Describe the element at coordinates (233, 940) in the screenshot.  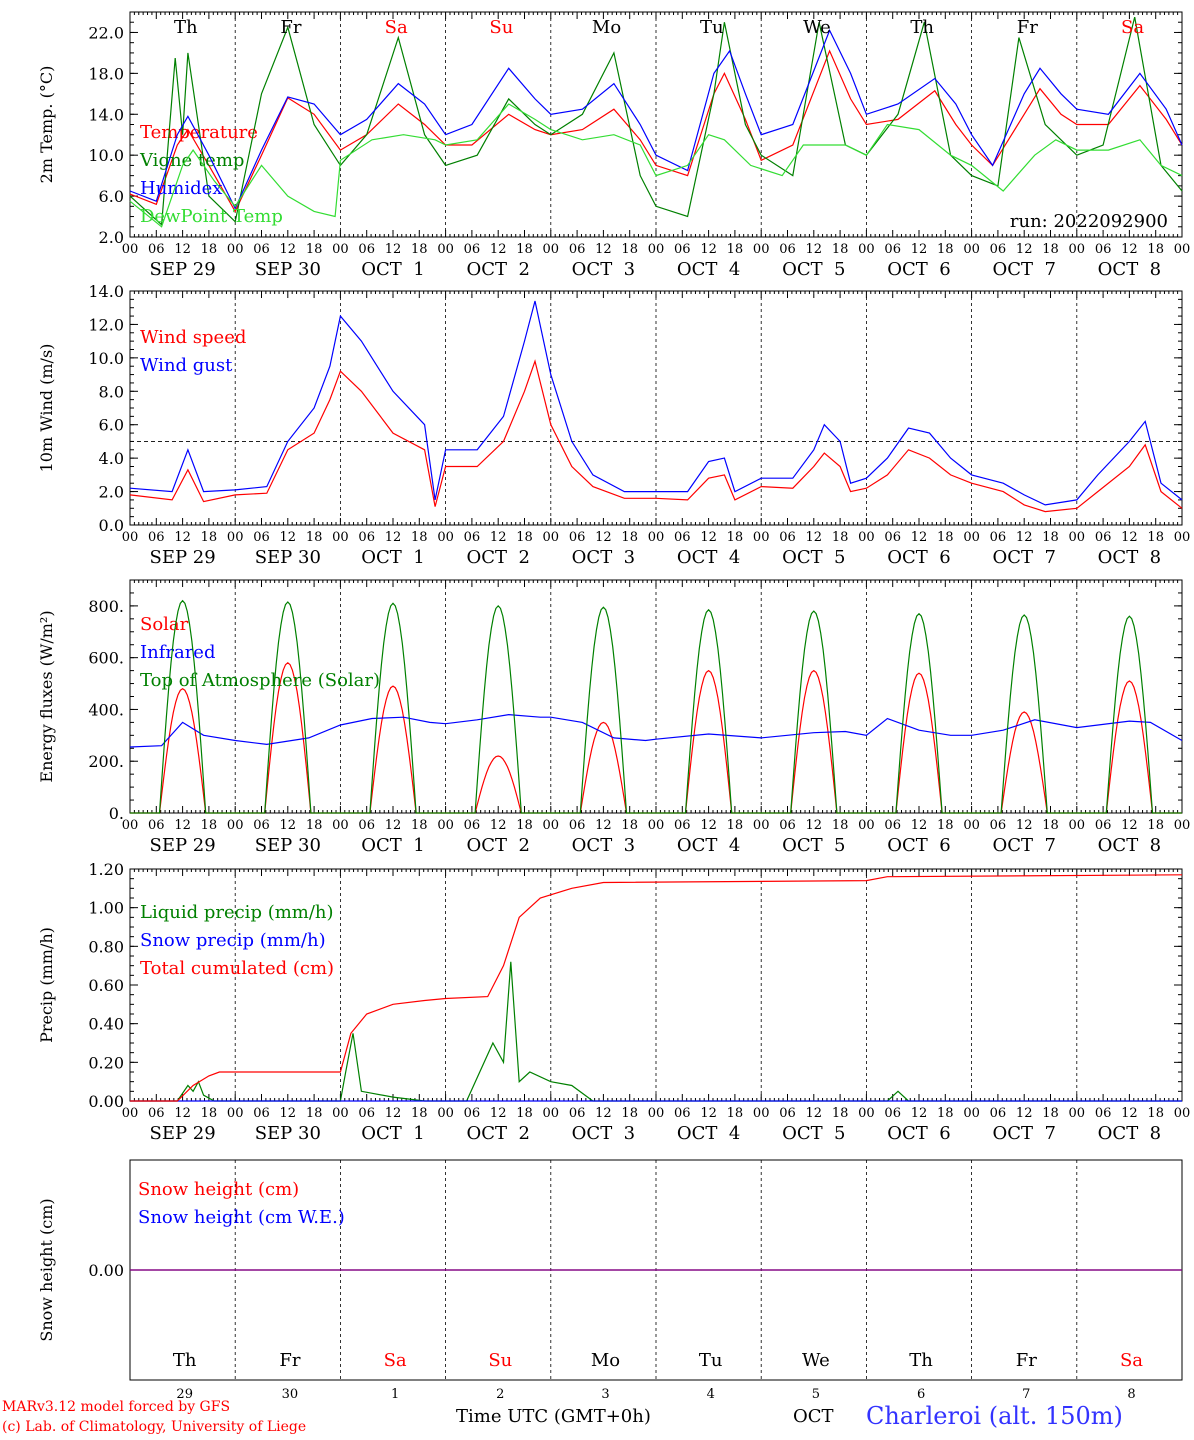
I see `legend-entry: Snow precip (mm/h)` at that location.